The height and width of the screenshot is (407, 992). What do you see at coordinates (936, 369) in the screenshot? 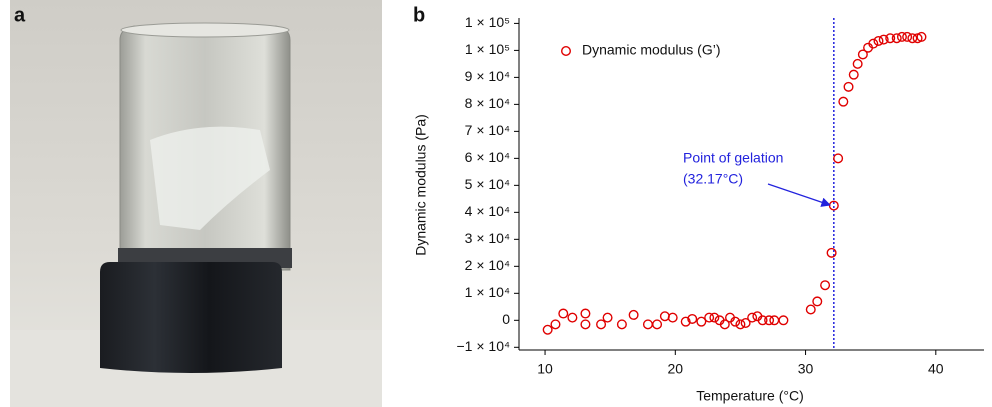
I see `x-tick-label: 40` at bounding box center [936, 369].